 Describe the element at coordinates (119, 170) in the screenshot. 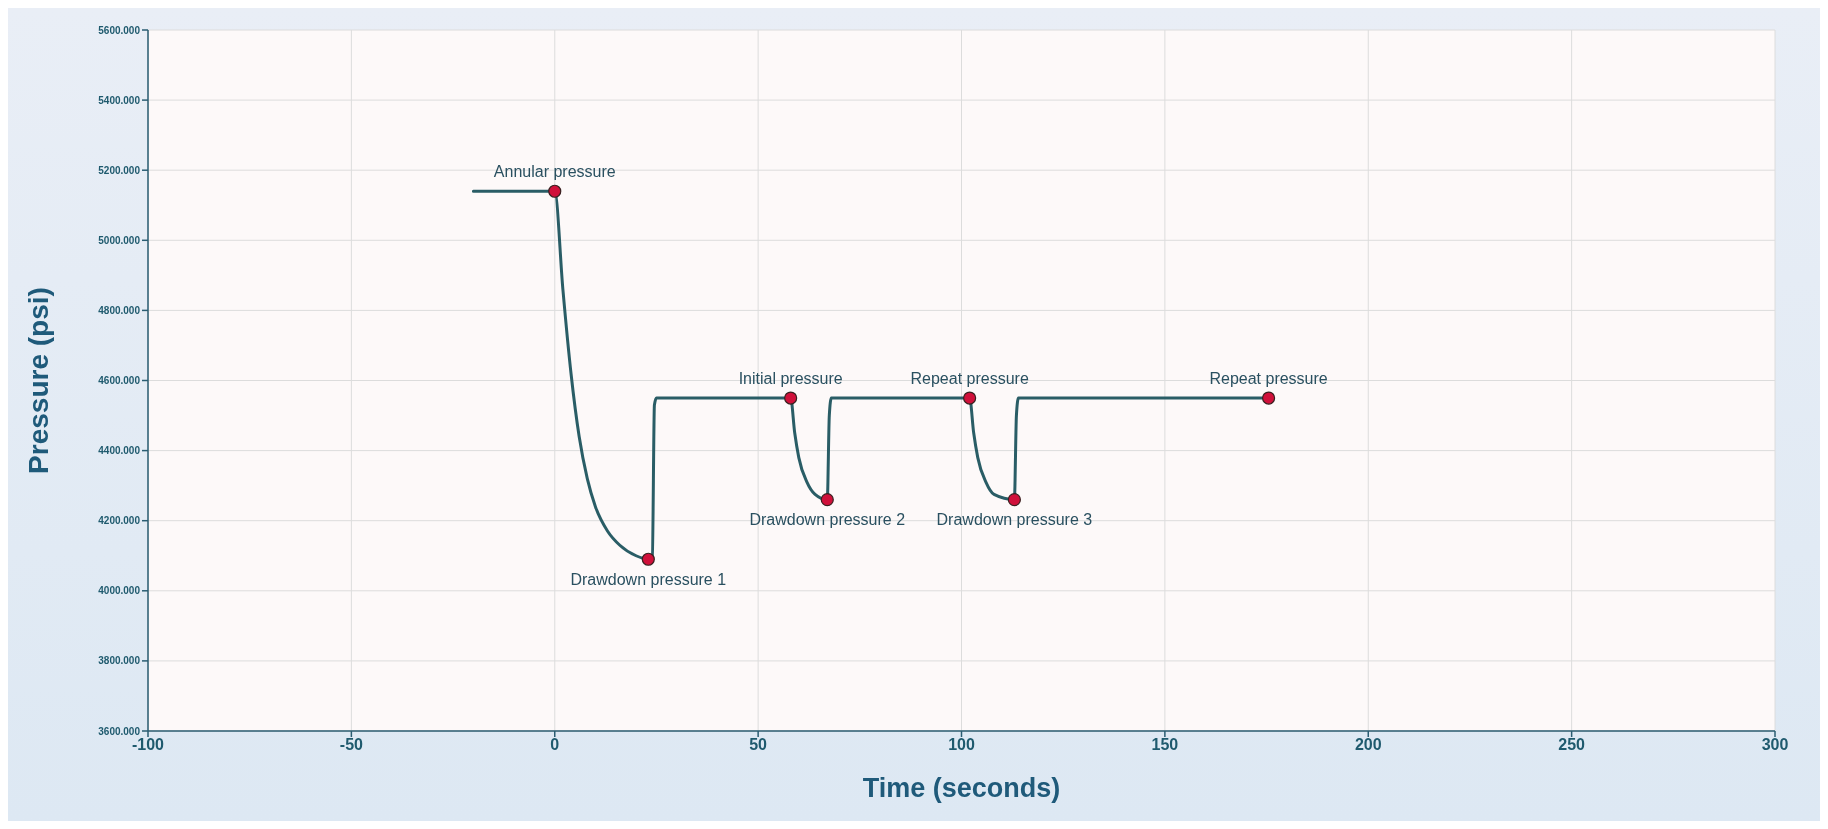

I see `y-tick-label: 5200.000` at that location.